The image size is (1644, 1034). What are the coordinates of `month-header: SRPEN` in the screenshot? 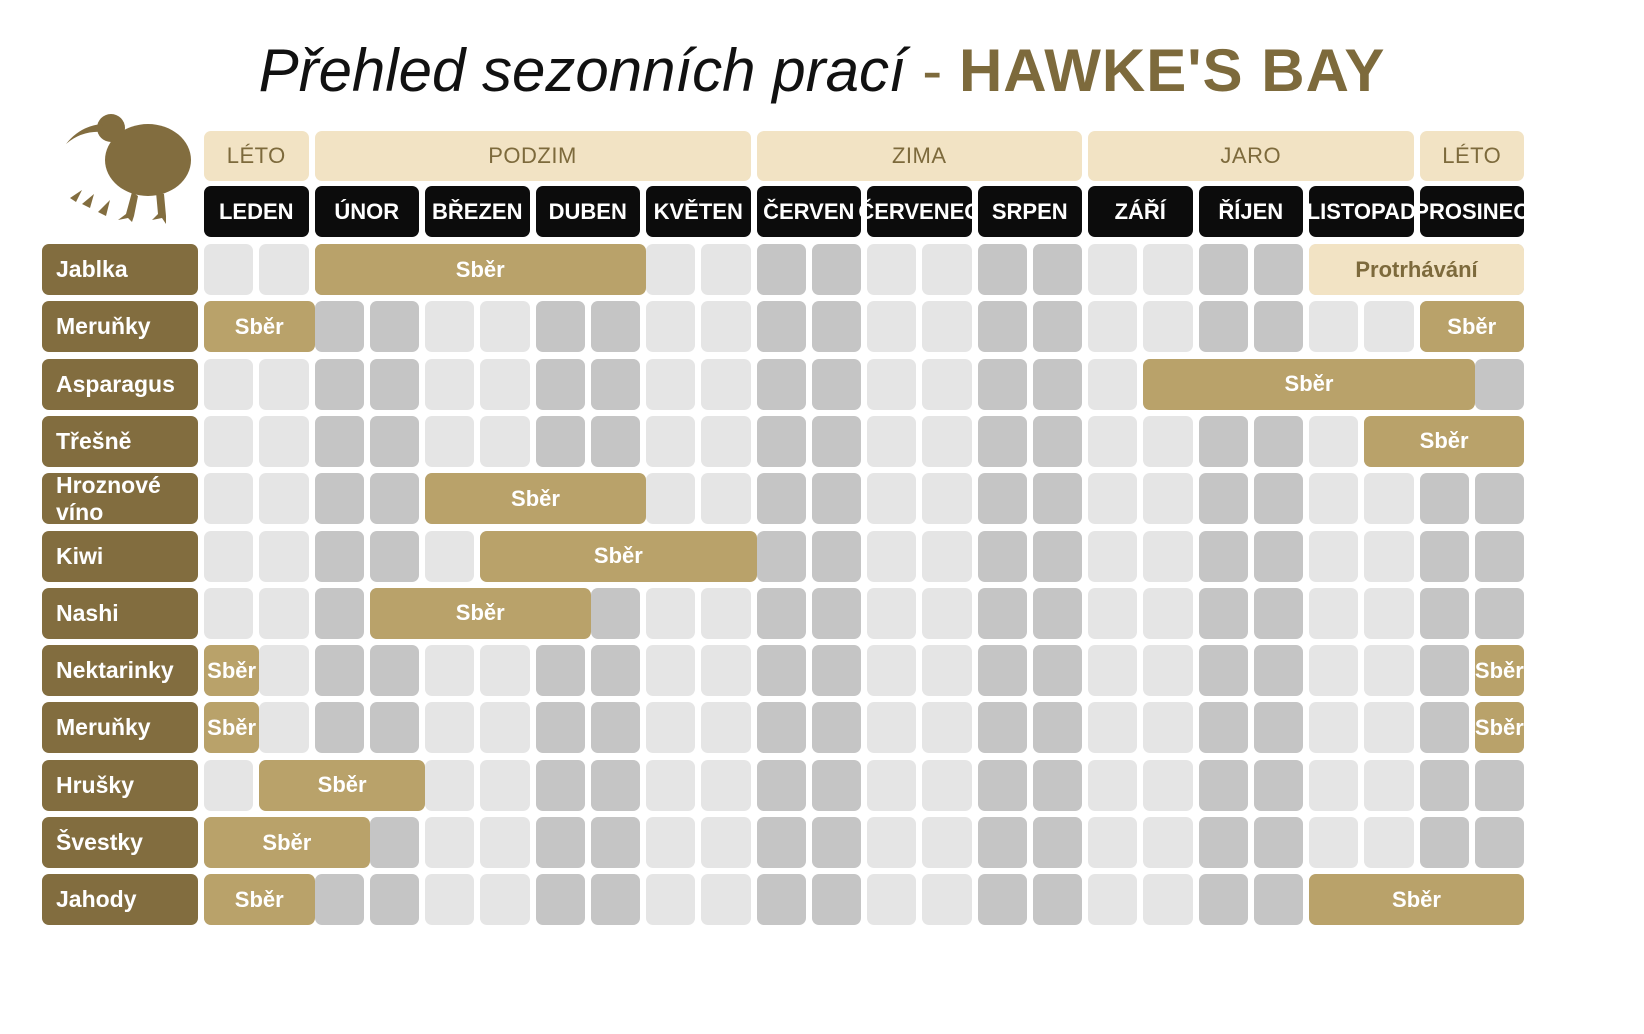 It's located at (1029, 211).